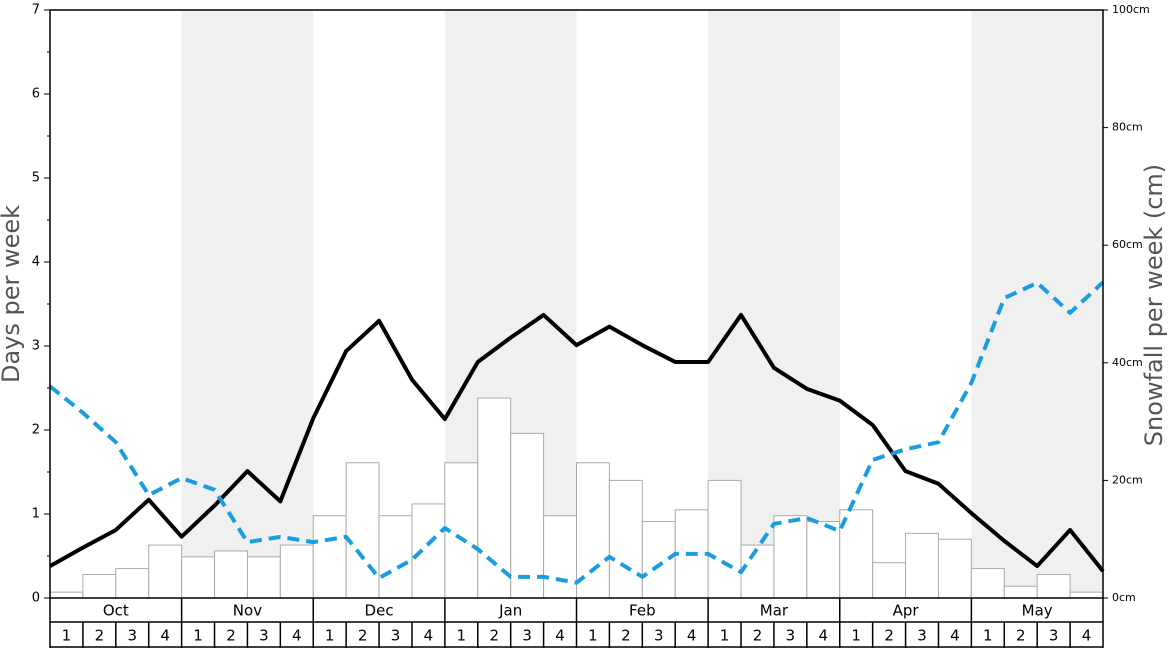 This screenshot has width=1168, height=648. What do you see at coordinates (36, 346) in the screenshot?
I see `y-tick-label: 3` at bounding box center [36, 346].